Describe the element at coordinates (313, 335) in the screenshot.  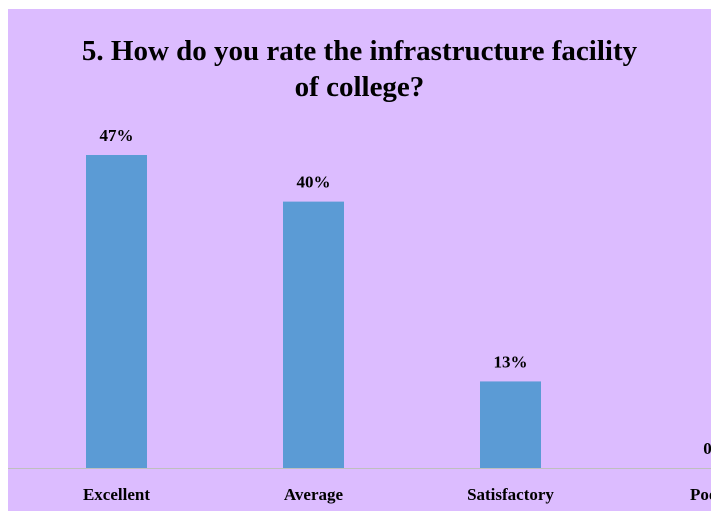
I see `bar-average` at that location.